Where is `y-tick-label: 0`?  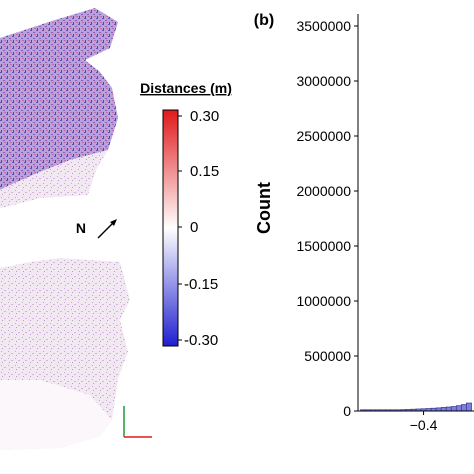 y-tick-label: 0 is located at coordinates (347, 411).